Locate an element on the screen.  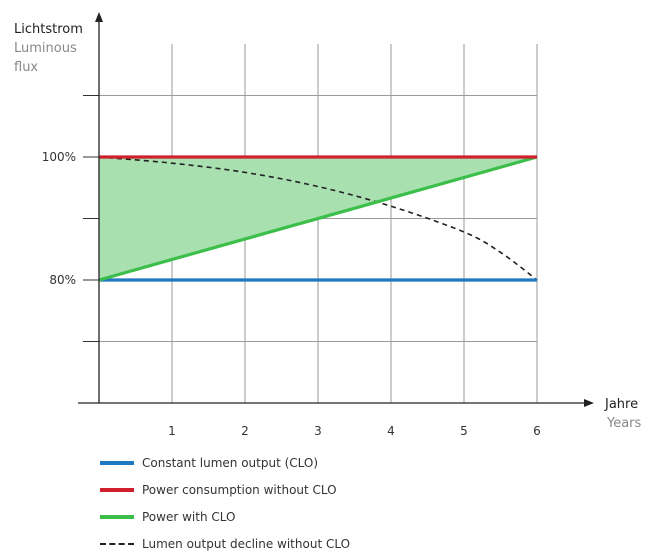
y-axis-title: Lichtstrom is located at coordinates (48, 29).